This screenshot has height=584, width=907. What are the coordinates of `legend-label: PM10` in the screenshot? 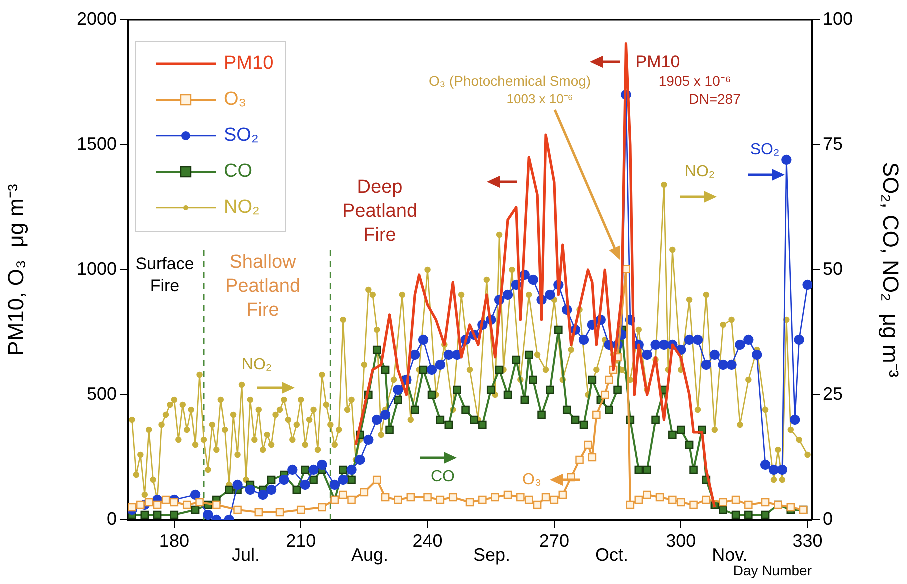 It's located at (249, 63).